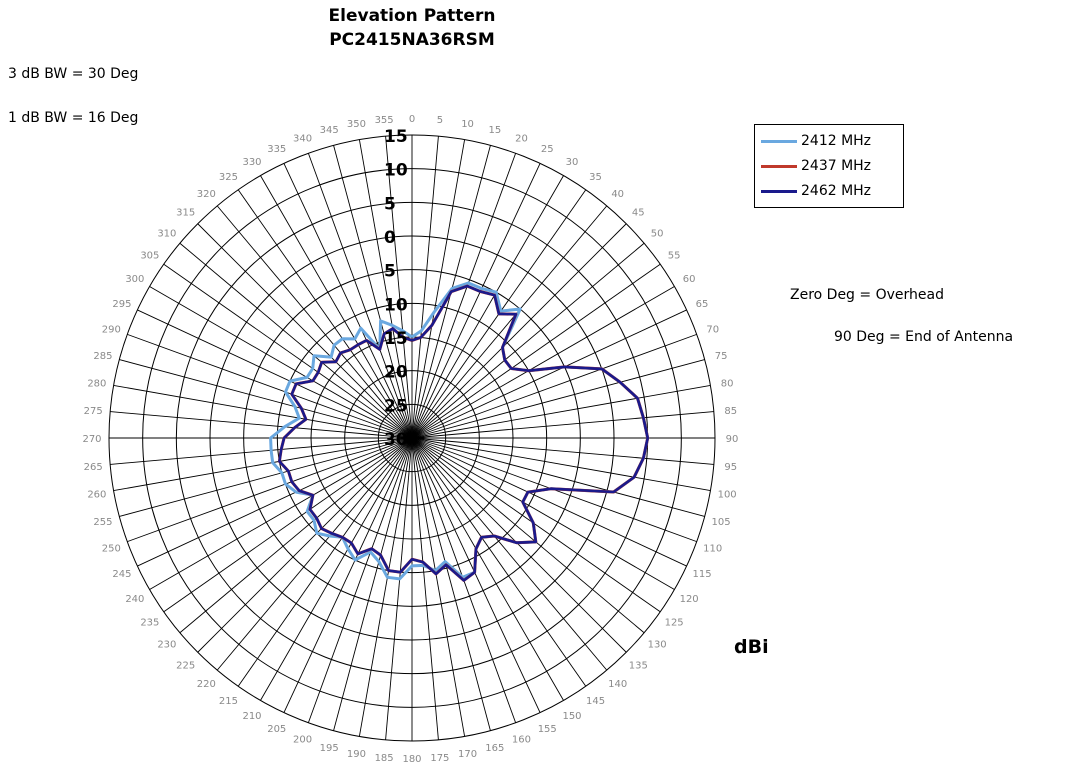  What do you see at coordinates (134, 279) in the screenshot?
I see `angle-tick-label: 300` at bounding box center [134, 279].